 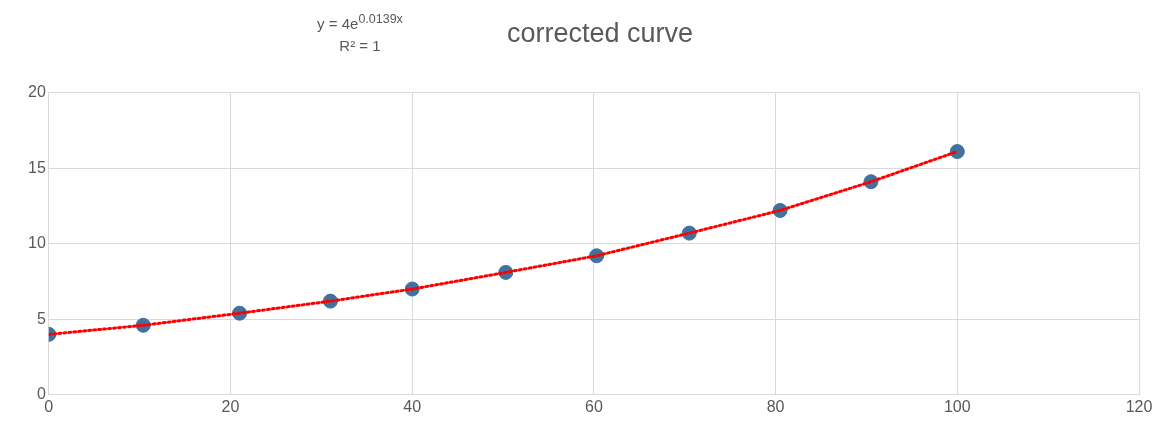 I want to click on x-tick-label: 120, so click(x=1139, y=406).